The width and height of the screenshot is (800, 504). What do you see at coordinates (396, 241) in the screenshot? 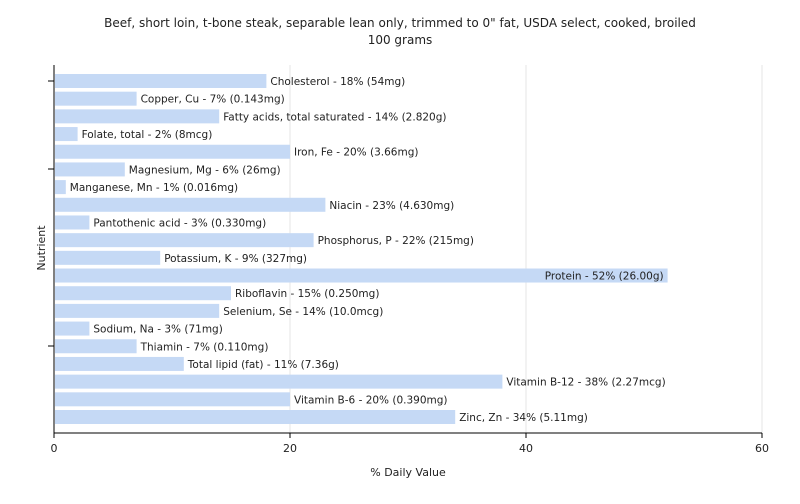
I see `bar-label: Phosphorus, P - 22% (215mg)` at bounding box center [396, 241].